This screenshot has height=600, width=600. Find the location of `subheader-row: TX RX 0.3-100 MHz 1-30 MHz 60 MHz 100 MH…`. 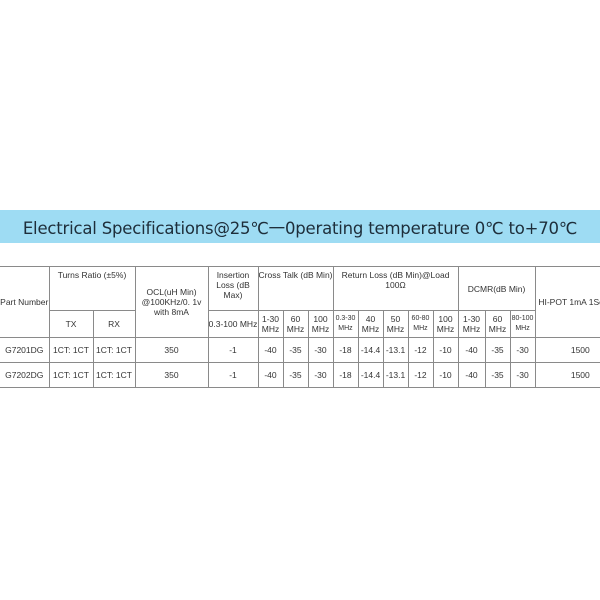

subheader-row: TX RX 0.3-100 MHz 1-30 MHz 60 MHz 100 MH… is located at coordinates (300, 324).